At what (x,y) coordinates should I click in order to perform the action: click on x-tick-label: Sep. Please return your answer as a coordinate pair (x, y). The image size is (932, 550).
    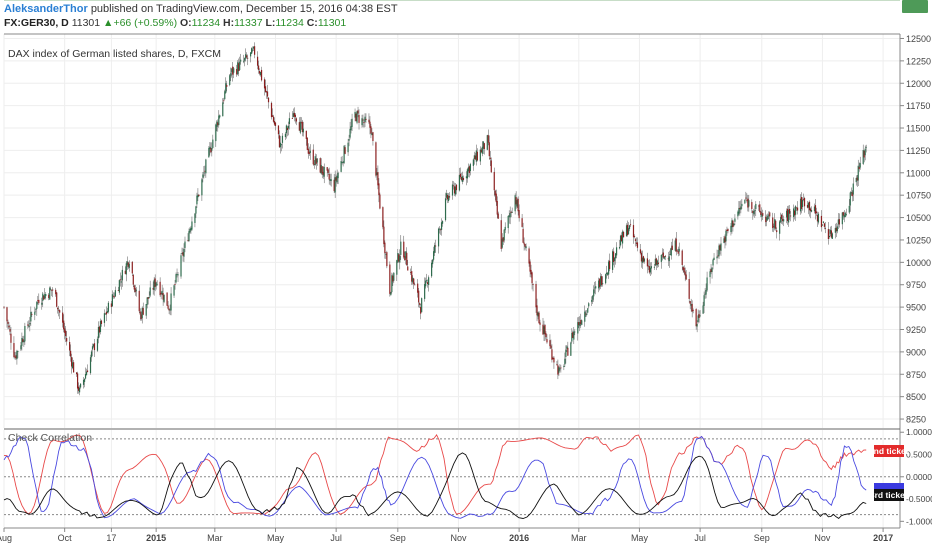
    Looking at the image, I should click on (398, 538).